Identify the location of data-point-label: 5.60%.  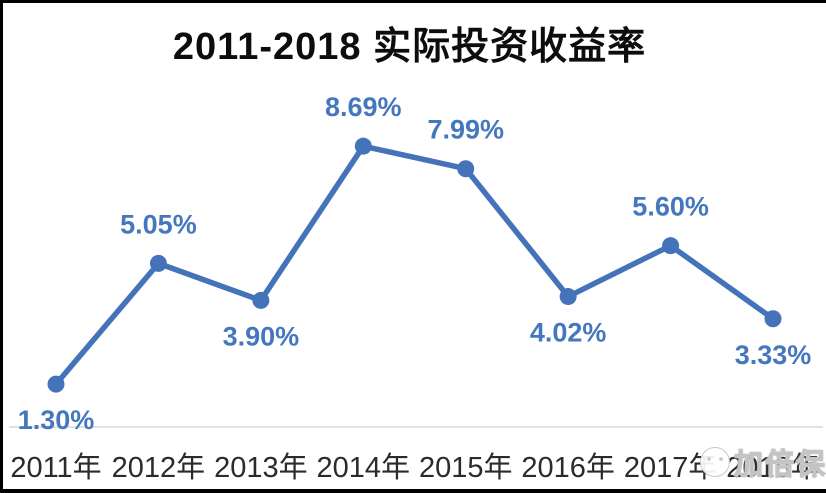
(670, 207).